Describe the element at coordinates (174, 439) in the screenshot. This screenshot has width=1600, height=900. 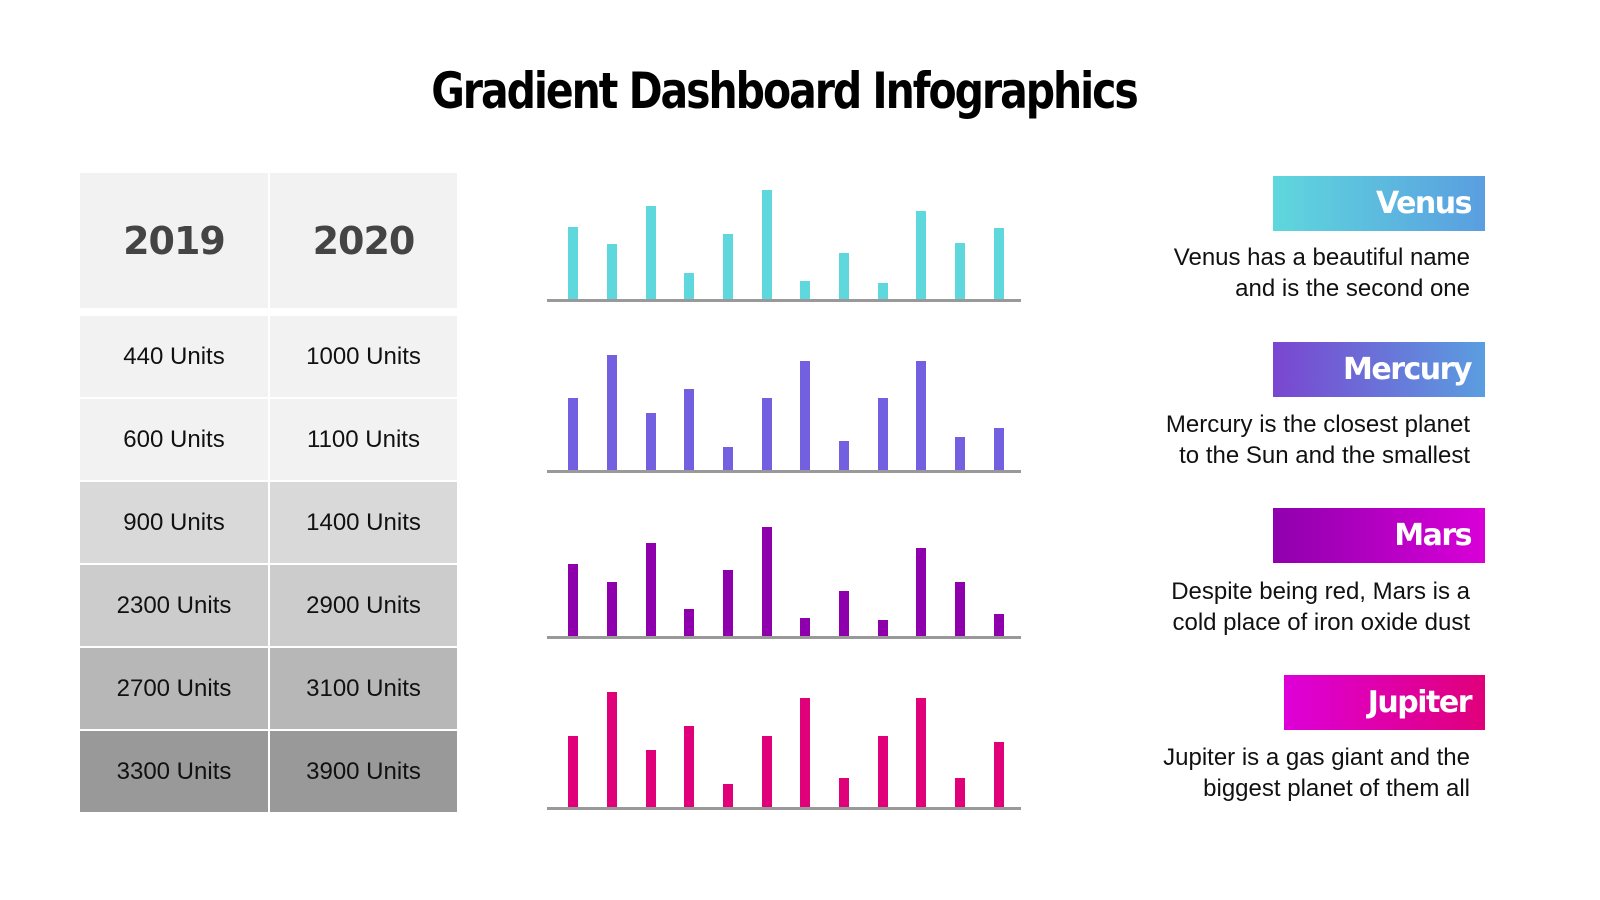
I see `table-cell: 600 Units` at that location.